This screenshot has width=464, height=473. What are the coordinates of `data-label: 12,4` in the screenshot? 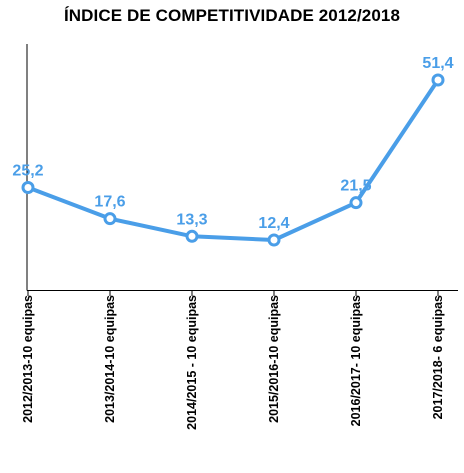 It's located at (273, 223).